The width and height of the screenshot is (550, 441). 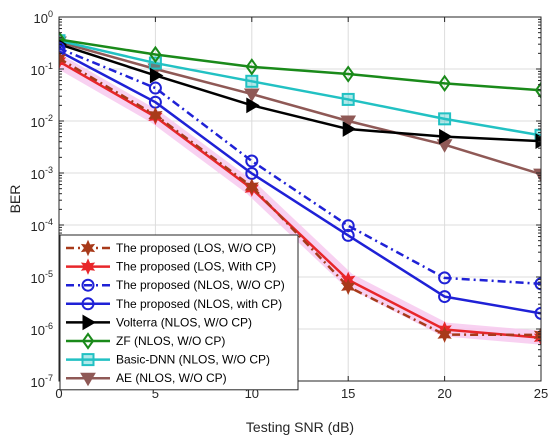 What do you see at coordinates (42, 121) in the screenshot?
I see `y-tick-label: 10⁻²` at bounding box center [42, 121].